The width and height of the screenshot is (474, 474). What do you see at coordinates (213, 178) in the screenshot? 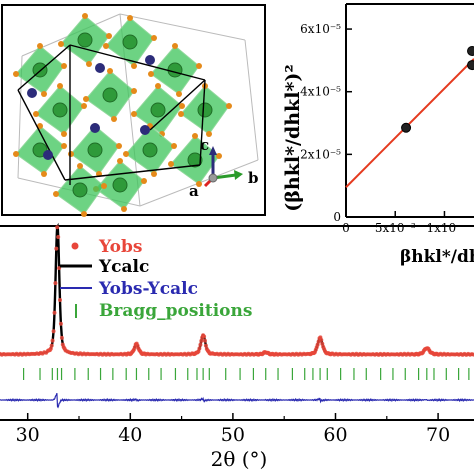
I see `axis-origin` at bounding box center [213, 178].